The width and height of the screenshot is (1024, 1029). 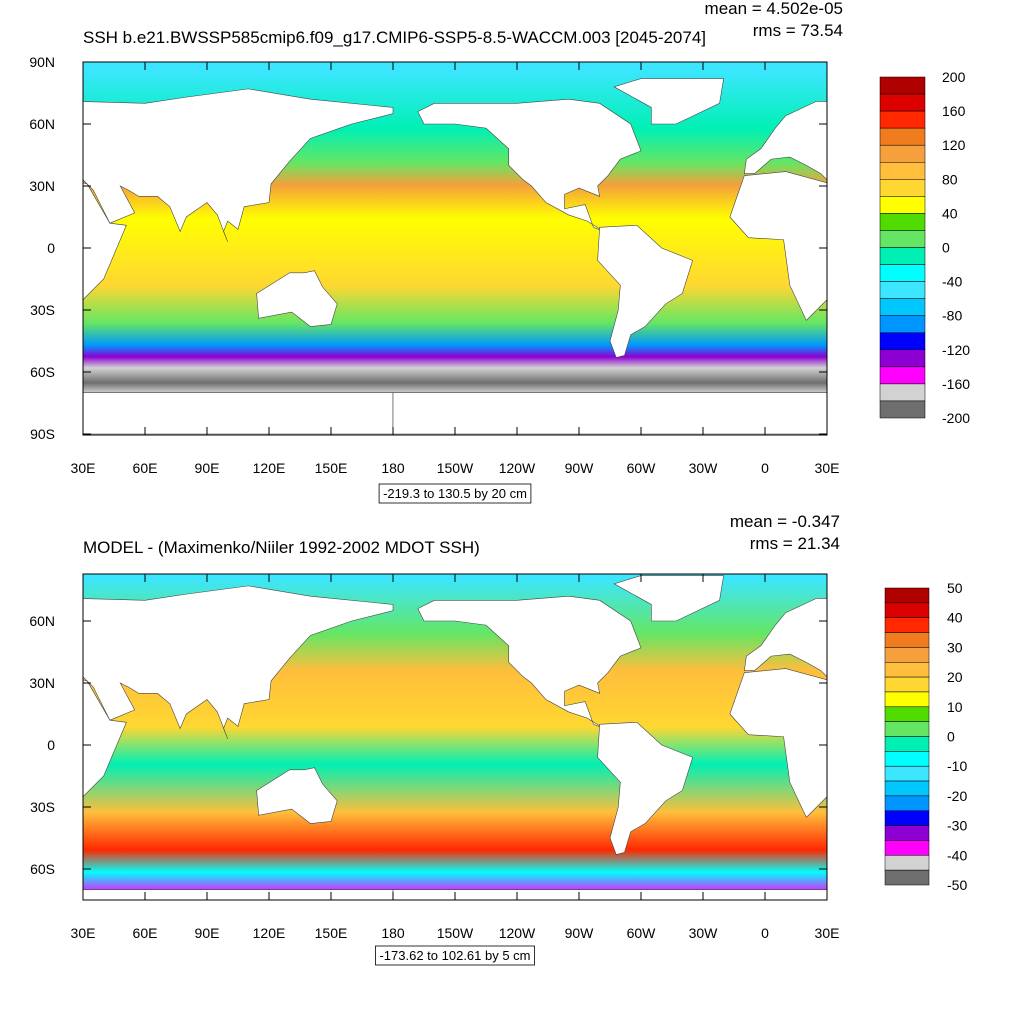 I want to click on colorbar-label: 80, so click(x=950, y=179).